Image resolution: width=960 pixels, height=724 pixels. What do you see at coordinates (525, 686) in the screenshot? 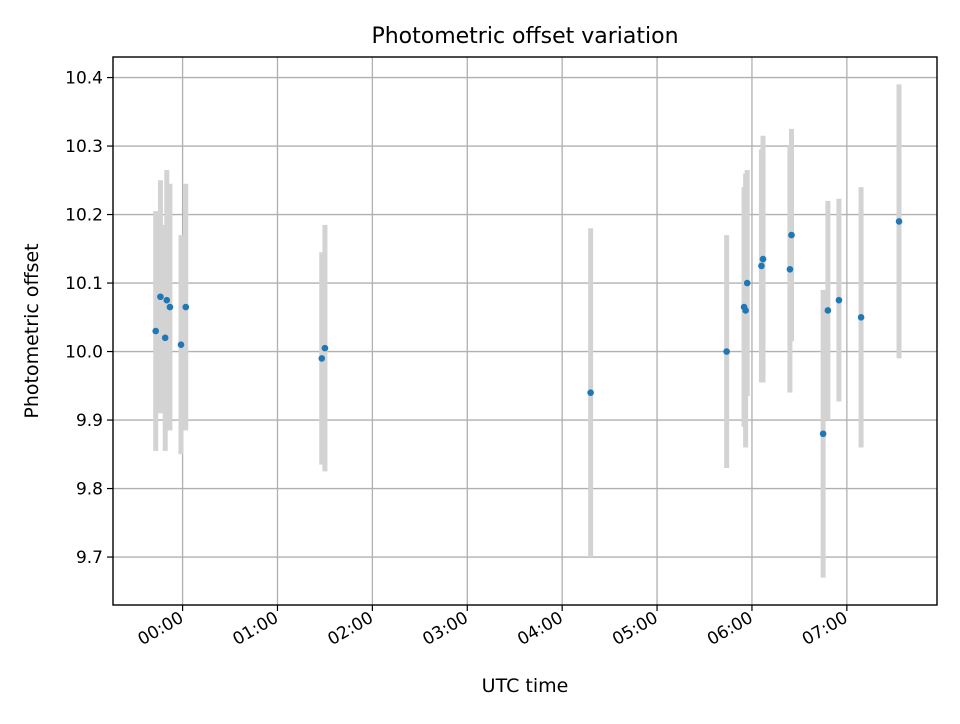
I see `x-axis-label: UTC time` at bounding box center [525, 686].